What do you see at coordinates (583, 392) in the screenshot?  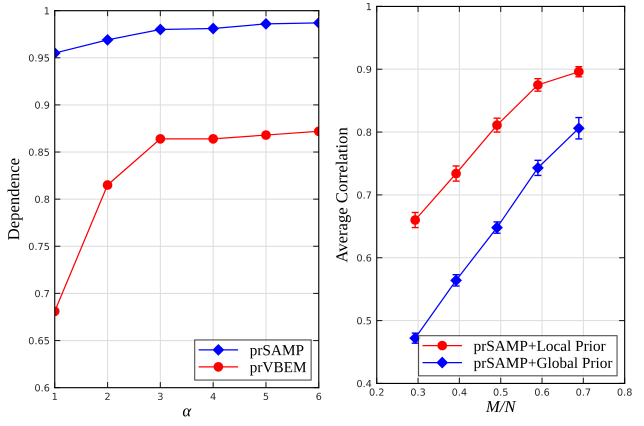 I see `x-tick-label: 0.7` at bounding box center [583, 392].